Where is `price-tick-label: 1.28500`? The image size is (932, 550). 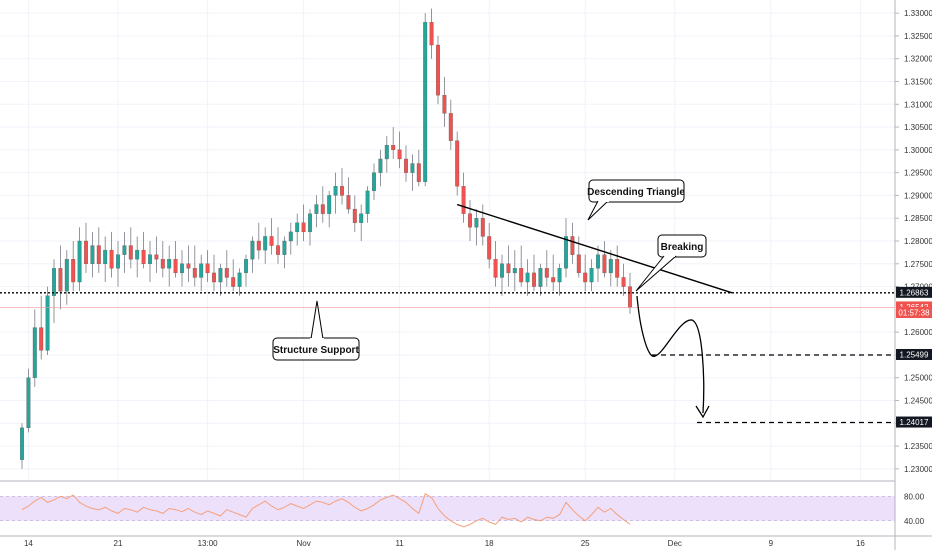
price-tick-label: 1.28500 is located at coordinates (918, 218).